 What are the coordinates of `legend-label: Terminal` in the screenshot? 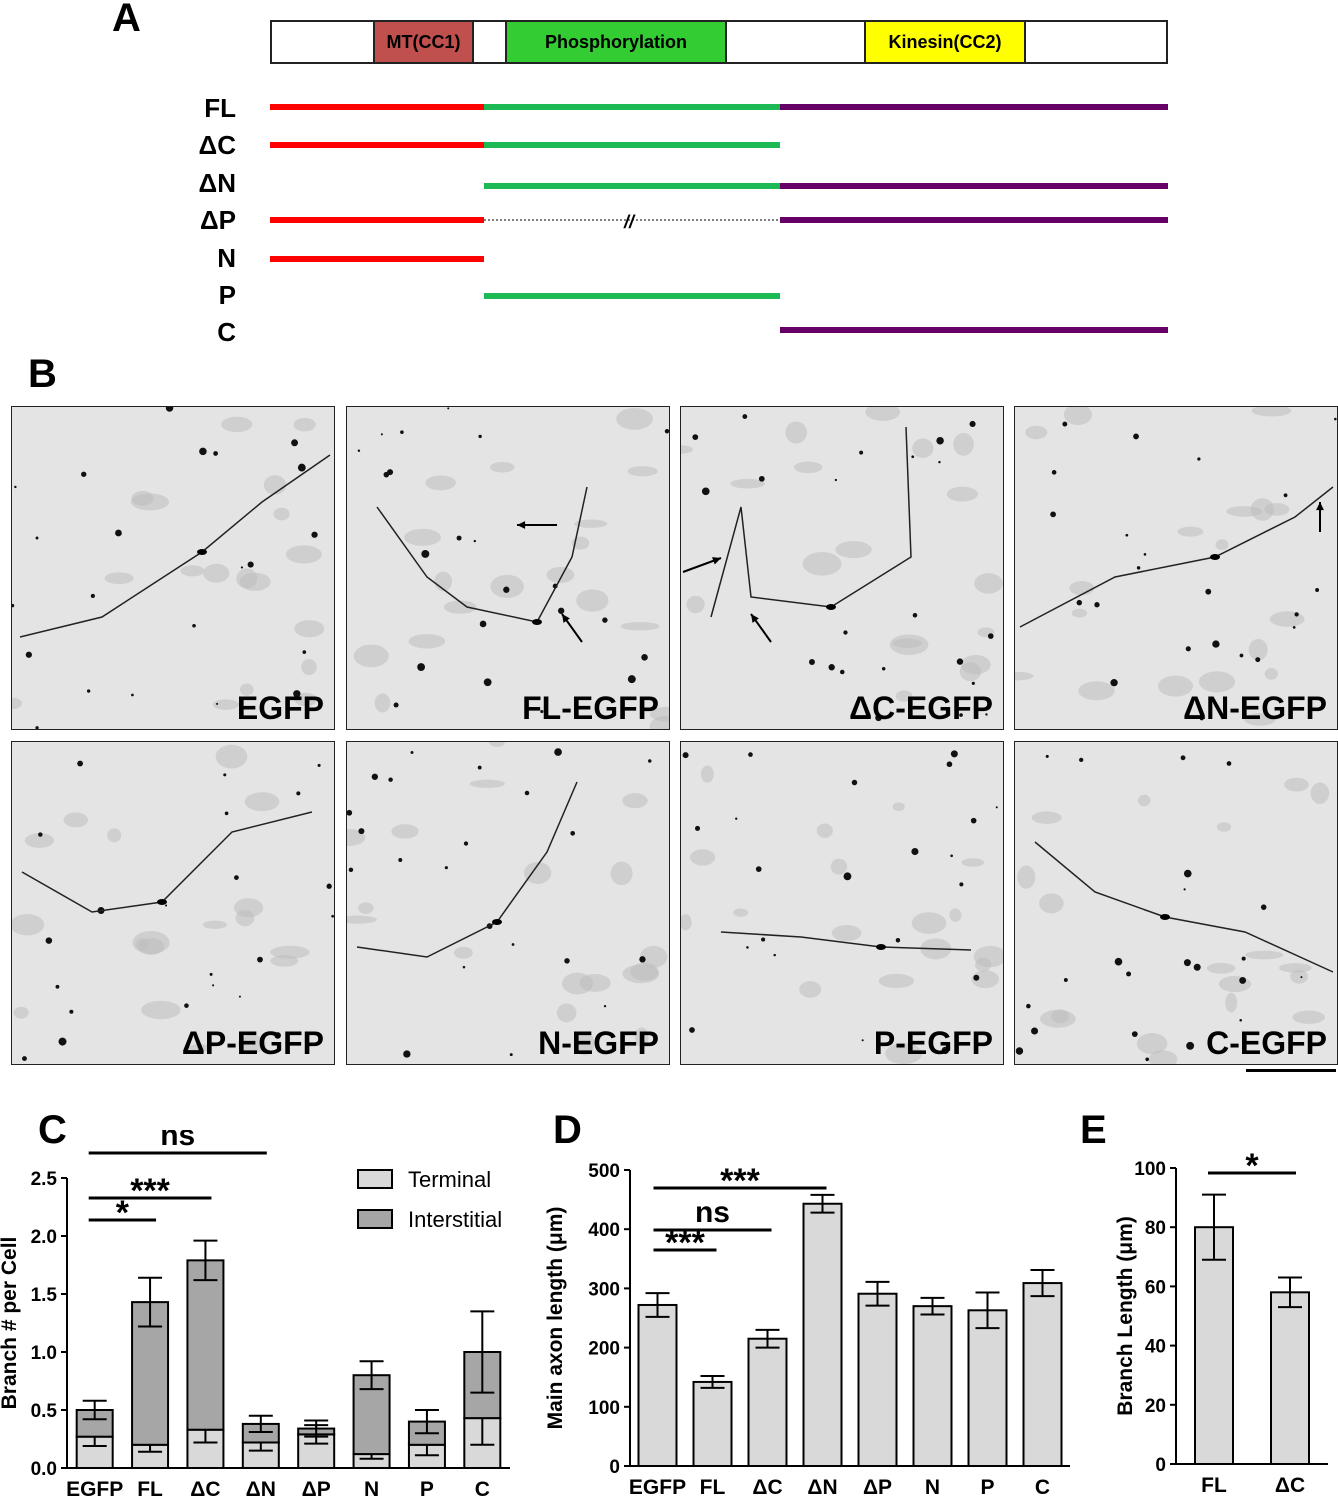 It's located at (449, 1179).